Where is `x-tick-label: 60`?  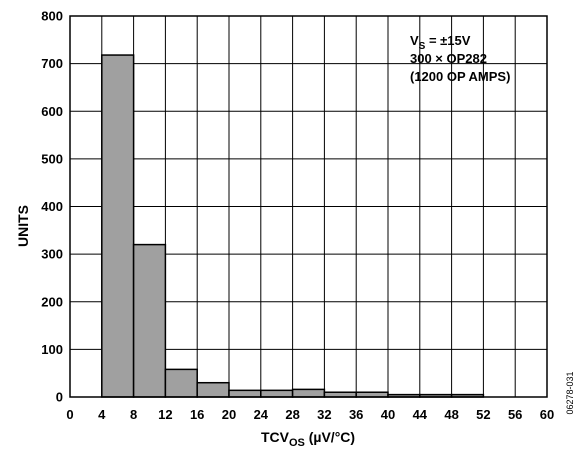
x-tick-label: 60 is located at coordinates (547, 414).